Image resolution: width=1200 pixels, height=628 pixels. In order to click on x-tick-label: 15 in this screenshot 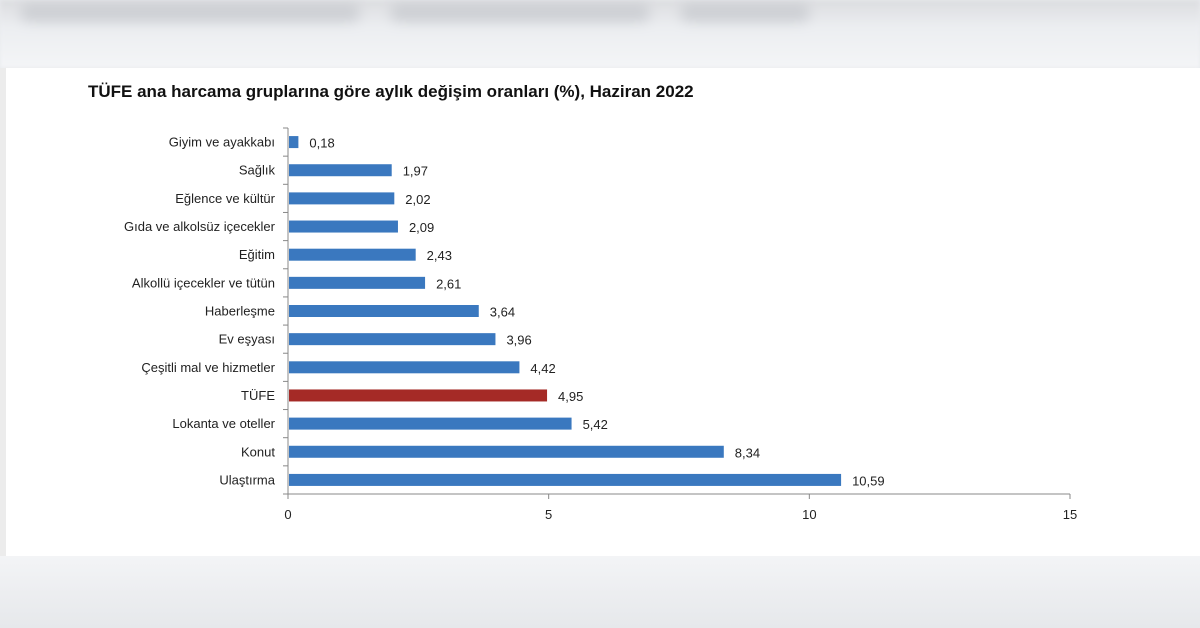, I will do `click(1070, 514)`.